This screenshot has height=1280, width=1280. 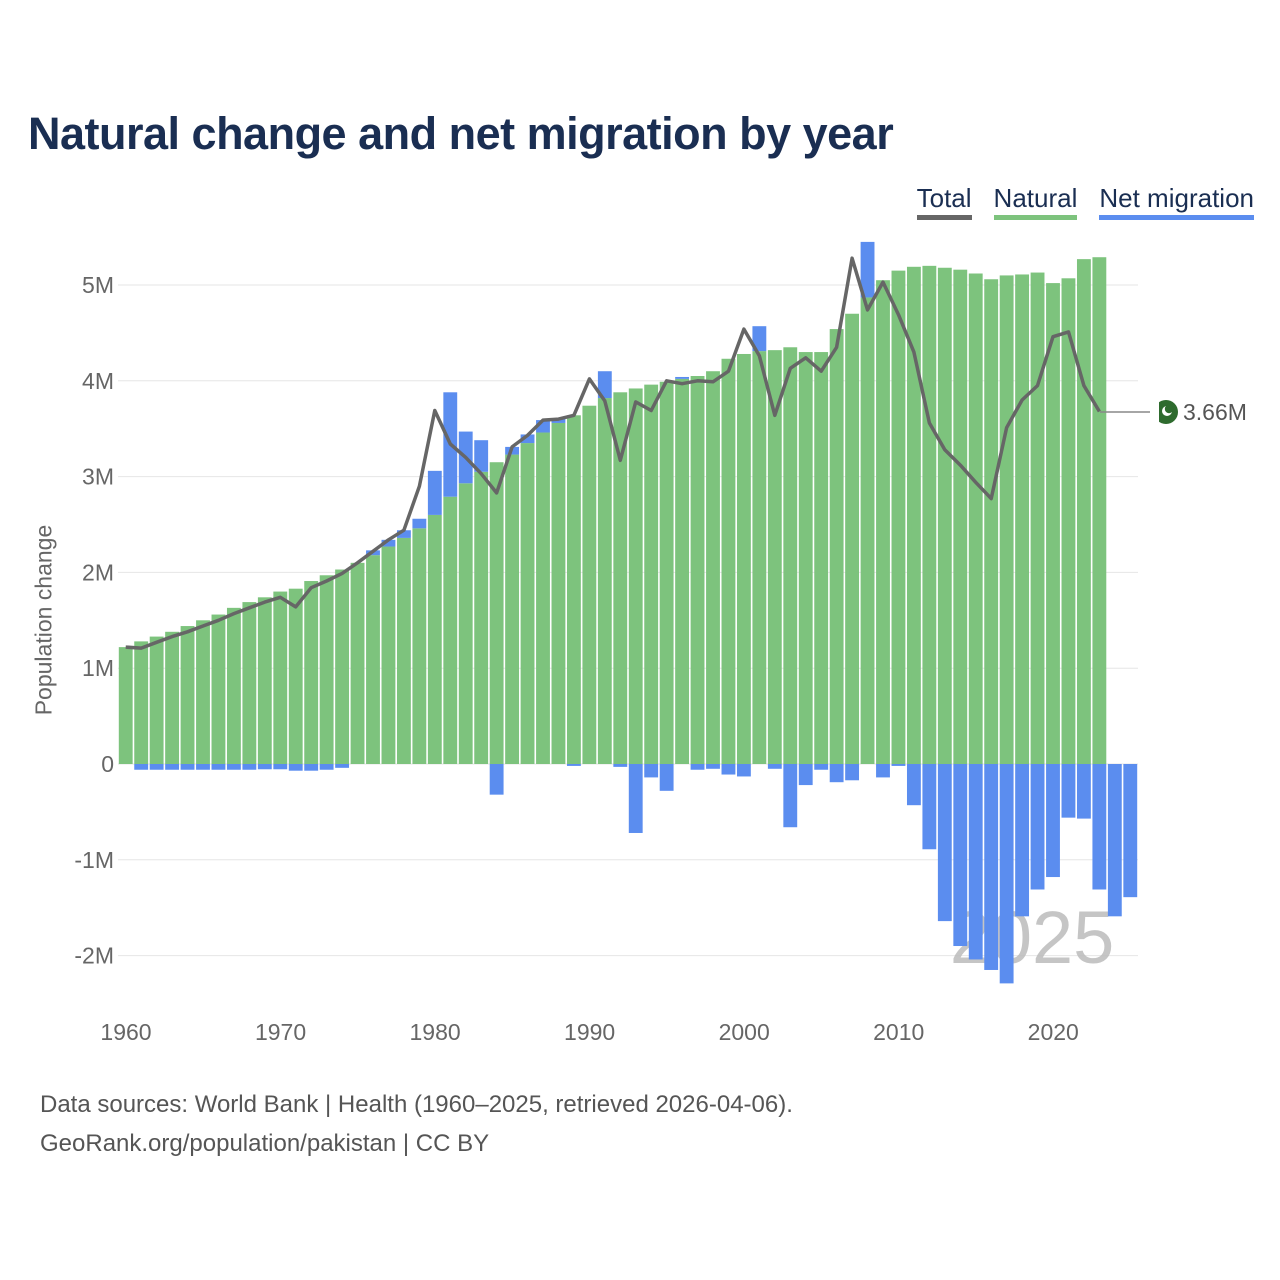 What do you see at coordinates (403, 534) in the screenshot?
I see `migration-bar-1978` at bounding box center [403, 534].